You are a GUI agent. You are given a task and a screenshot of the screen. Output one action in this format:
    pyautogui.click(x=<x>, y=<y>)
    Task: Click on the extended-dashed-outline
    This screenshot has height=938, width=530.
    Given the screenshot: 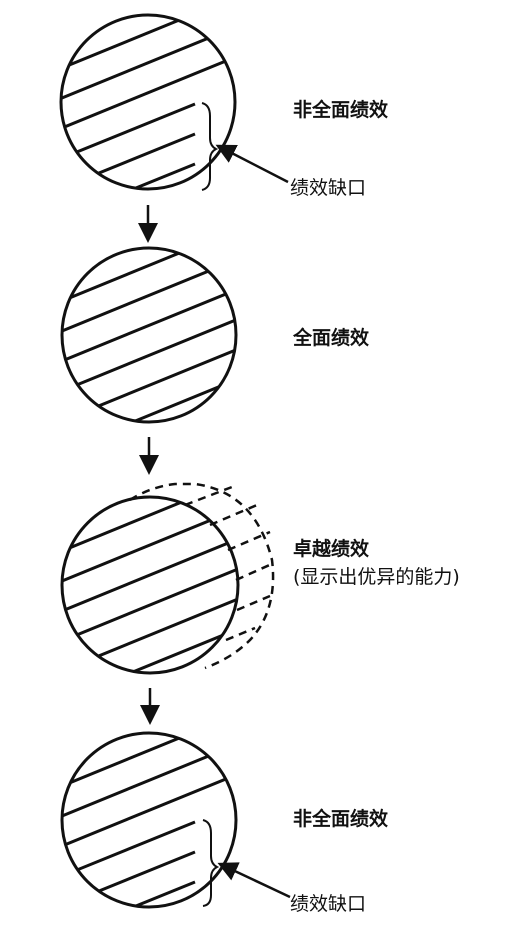 What is the action you would take?
    pyautogui.click(x=202, y=576)
    